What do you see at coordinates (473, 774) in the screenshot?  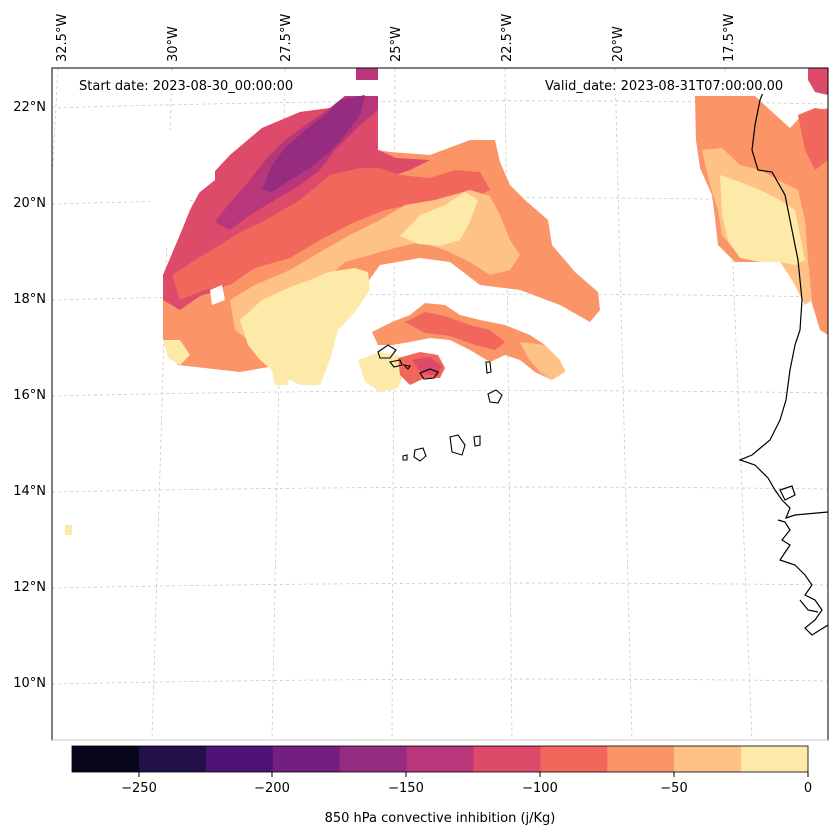 I see `colorbar-ticks` at bounding box center [473, 774].